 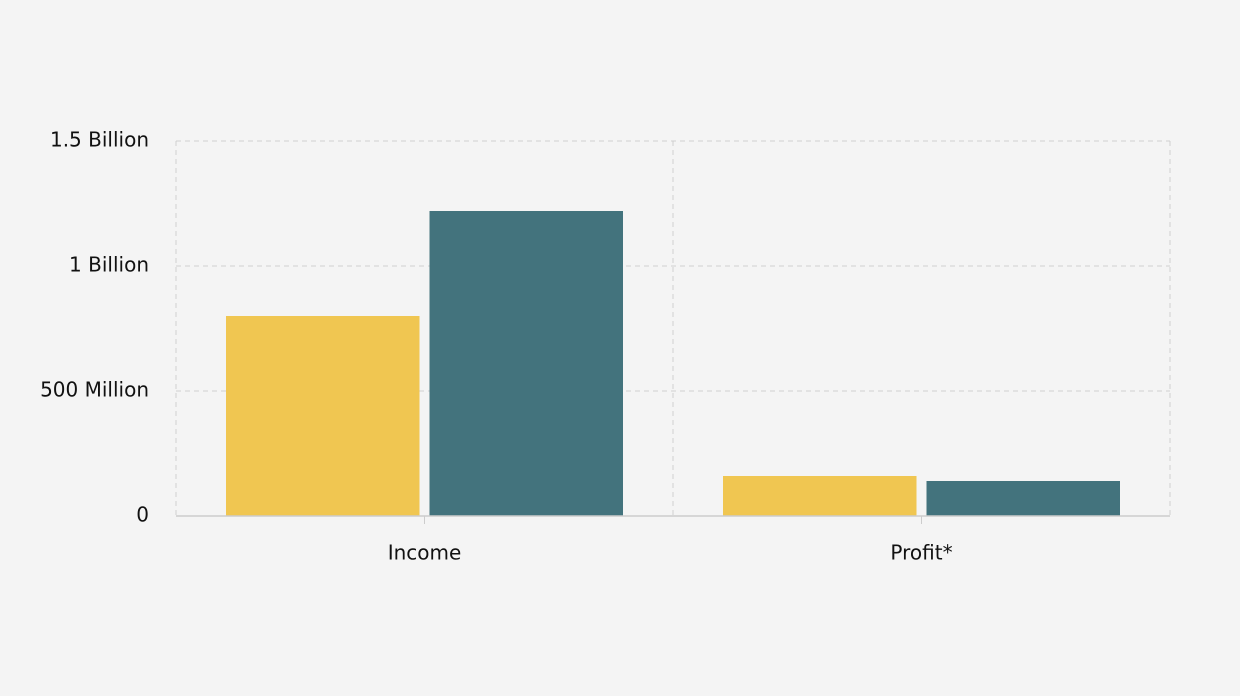 What do you see at coordinates (99, 140) in the screenshot?
I see `y-tick-label: 1.5 Billion` at bounding box center [99, 140].